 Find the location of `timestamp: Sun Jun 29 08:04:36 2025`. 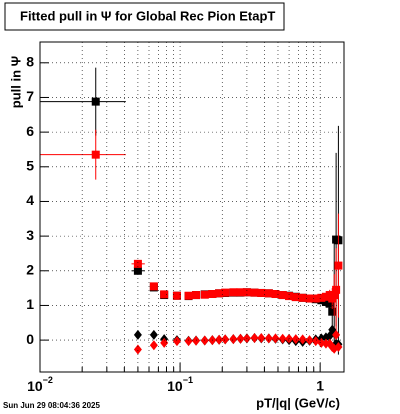

timestamp: Sun Jun 29 08:04:36 2025 is located at coordinates (51, 405).